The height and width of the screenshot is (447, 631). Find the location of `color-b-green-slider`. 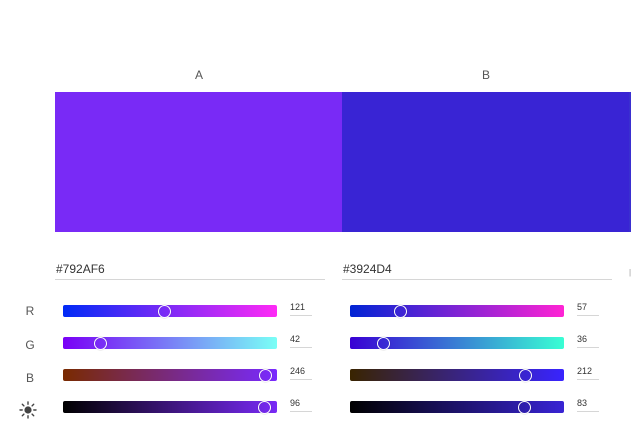

color-b-green-slider is located at coordinates (457, 343).